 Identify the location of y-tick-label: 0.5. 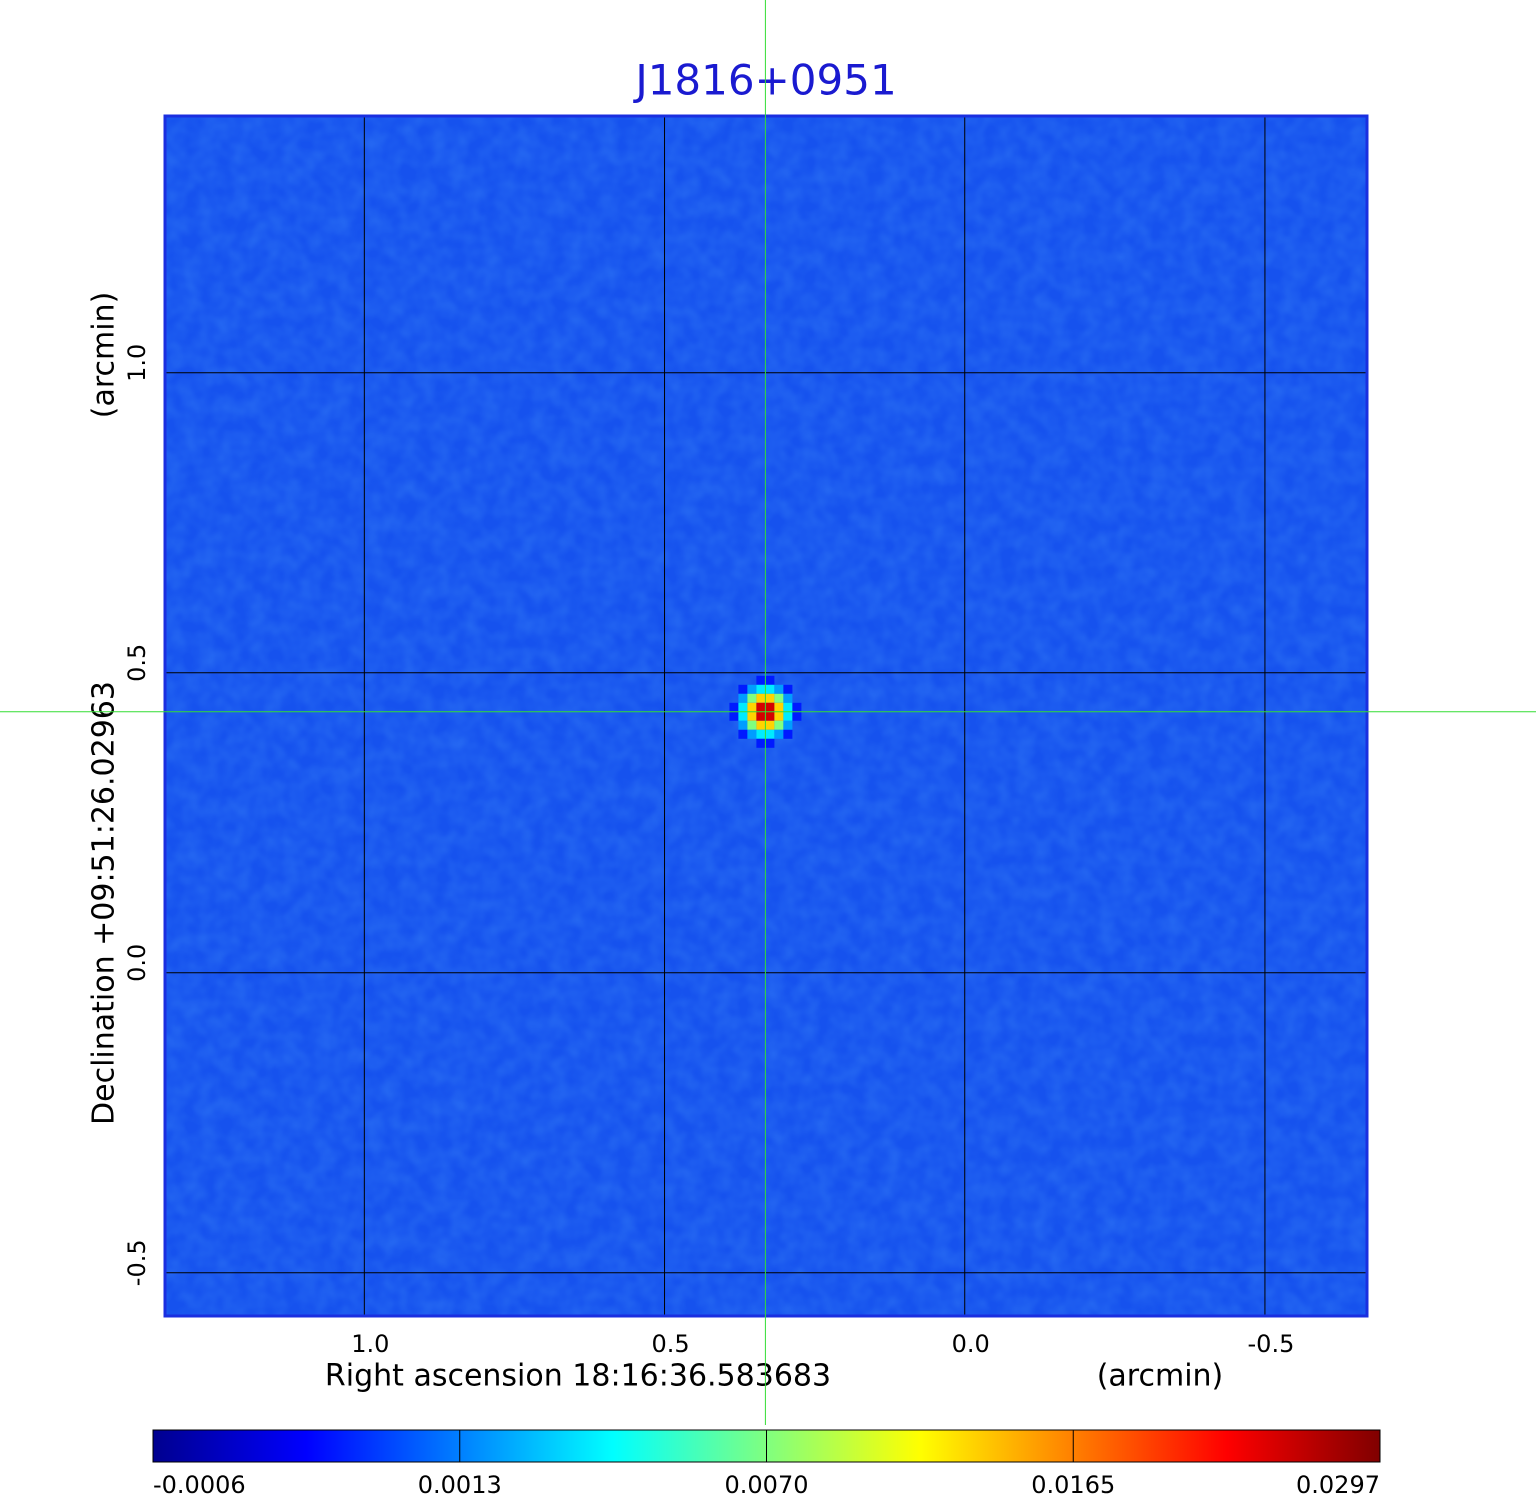
(137, 663).